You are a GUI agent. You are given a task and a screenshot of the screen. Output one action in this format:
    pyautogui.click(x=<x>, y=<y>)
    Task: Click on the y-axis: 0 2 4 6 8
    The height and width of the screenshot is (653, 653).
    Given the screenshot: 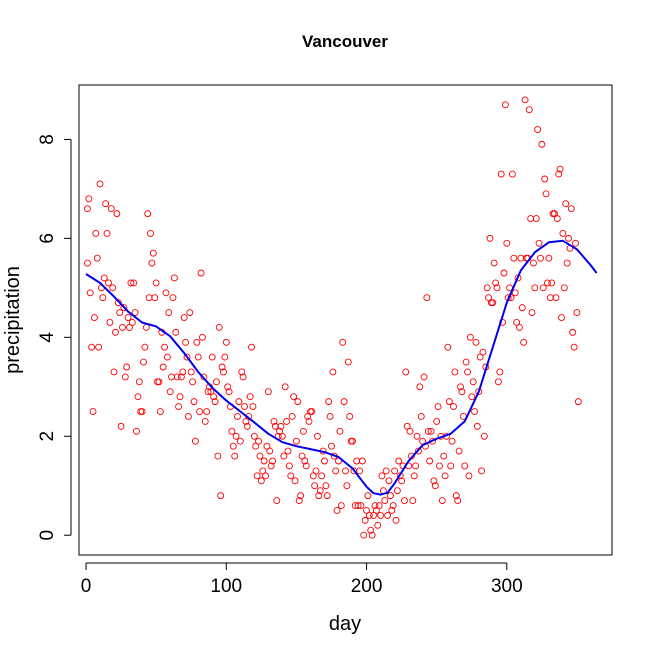 What is the action you would take?
    pyautogui.click(x=54, y=337)
    